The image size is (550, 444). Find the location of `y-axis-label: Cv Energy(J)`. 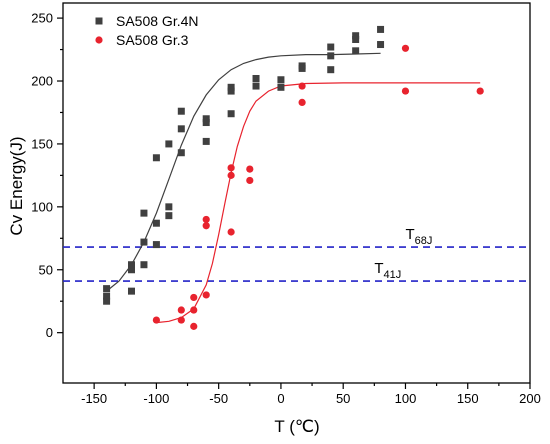

y-axis-label: Cv Energy(J) is located at coordinates (16, 185).